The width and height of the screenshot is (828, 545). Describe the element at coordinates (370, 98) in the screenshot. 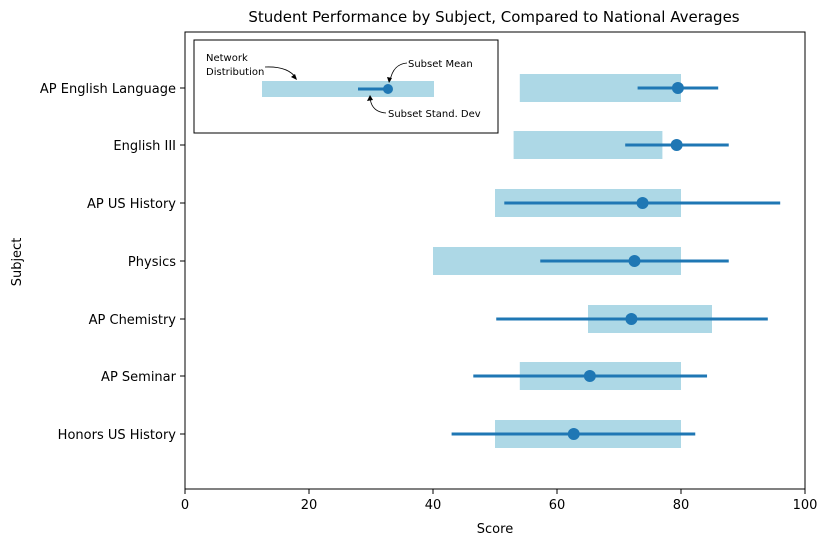

I see `legend-stdev-arrowhead` at that location.